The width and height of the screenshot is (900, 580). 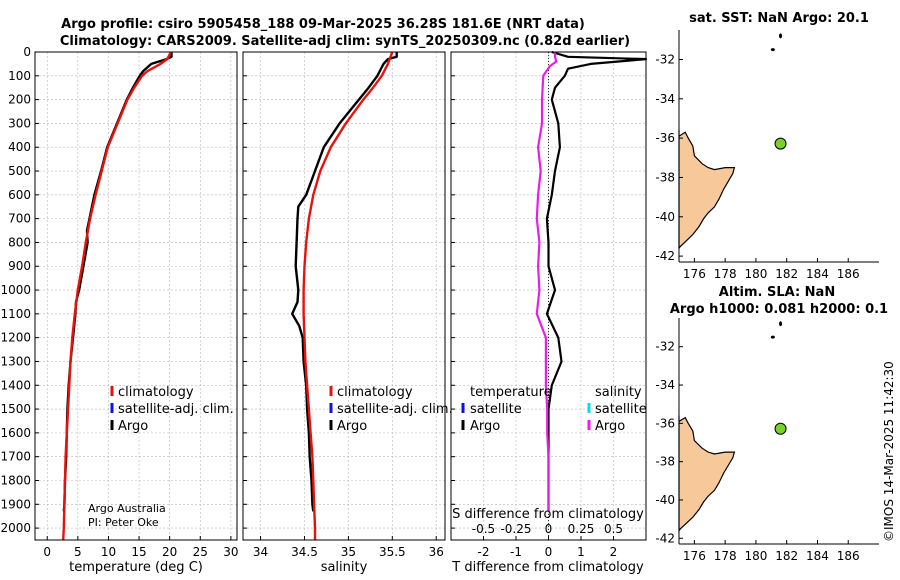 What do you see at coordinates (344, 567) in the screenshot?
I see `salinity-xlabel: salinity` at bounding box center [344, 567].